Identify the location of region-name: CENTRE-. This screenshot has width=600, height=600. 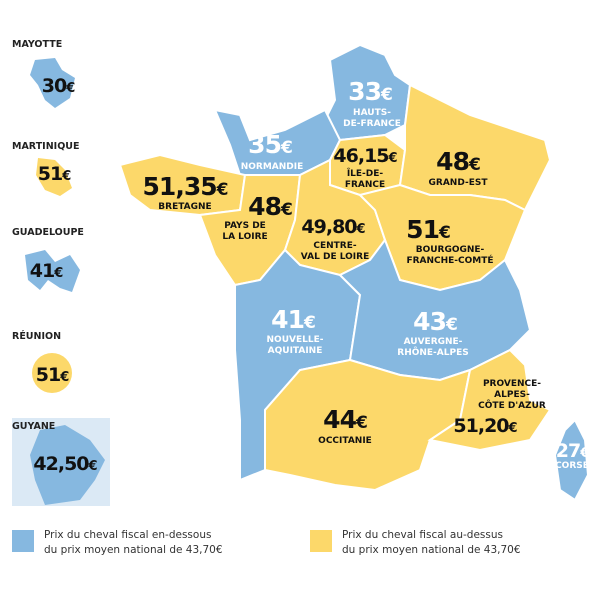
(335, 246).